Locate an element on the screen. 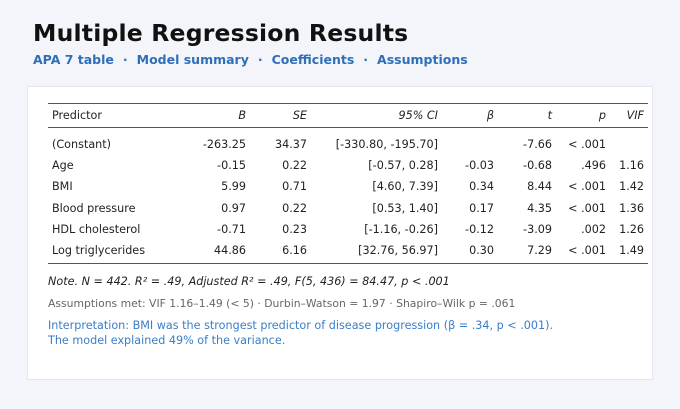 Image resolution: width=680 pixels, height=409 pixels. header-vif: VIF is located at coordinates (629, 115).